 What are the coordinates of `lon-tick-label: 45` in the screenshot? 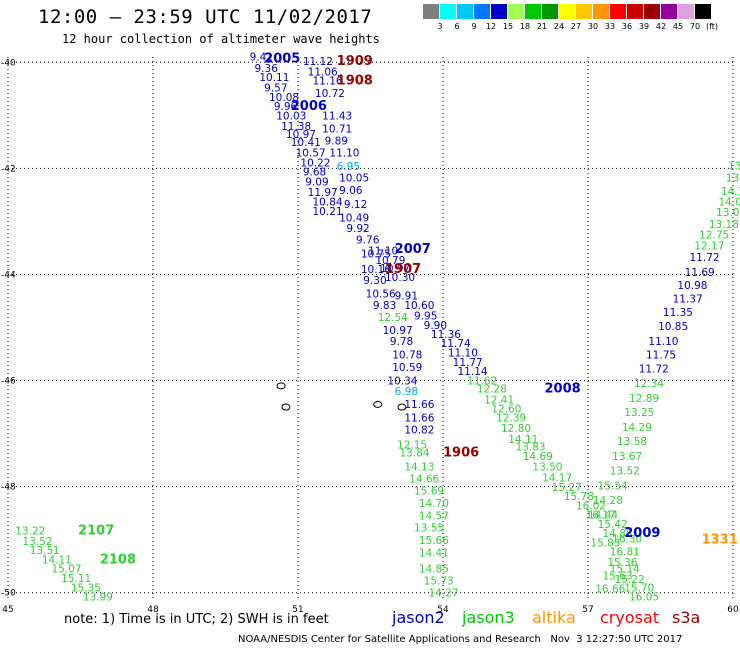 It's located at (7, 610).